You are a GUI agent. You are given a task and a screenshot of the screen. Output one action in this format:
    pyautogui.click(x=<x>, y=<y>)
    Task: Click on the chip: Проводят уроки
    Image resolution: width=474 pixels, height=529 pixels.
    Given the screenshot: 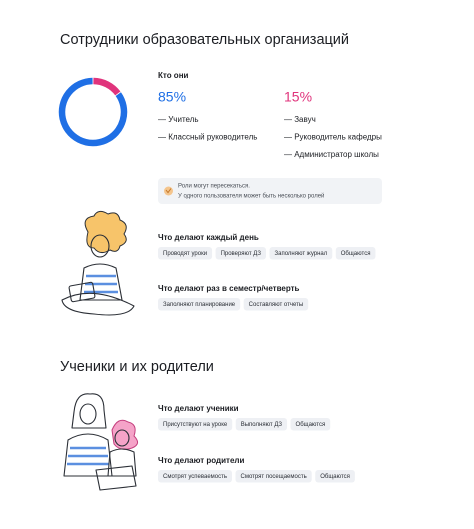 What is the action you would take?
    pyautogui.click(x=185, y=253)
    